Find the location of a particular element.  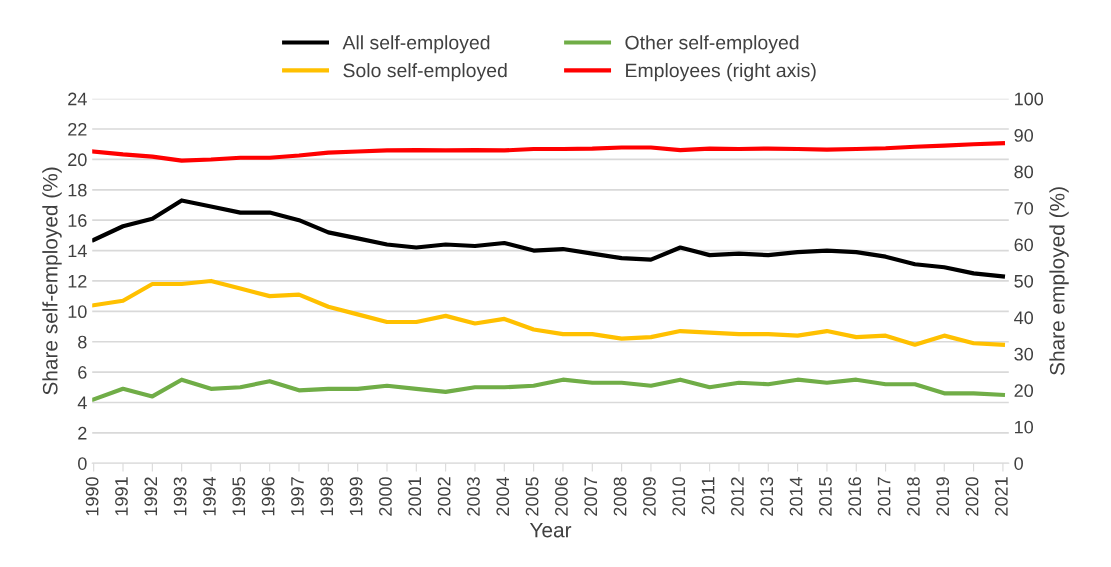

x-tick-label: 1996 is located at coordinates (268, 496).